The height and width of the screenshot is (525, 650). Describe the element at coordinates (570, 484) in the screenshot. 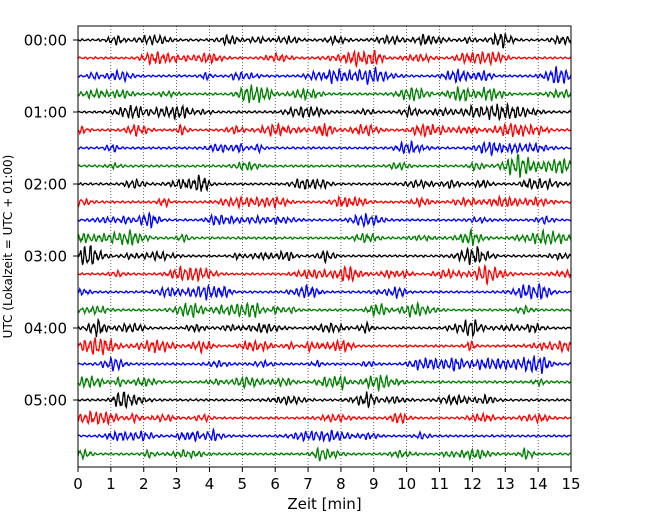

I see `x-tick-label: 15` at that location.